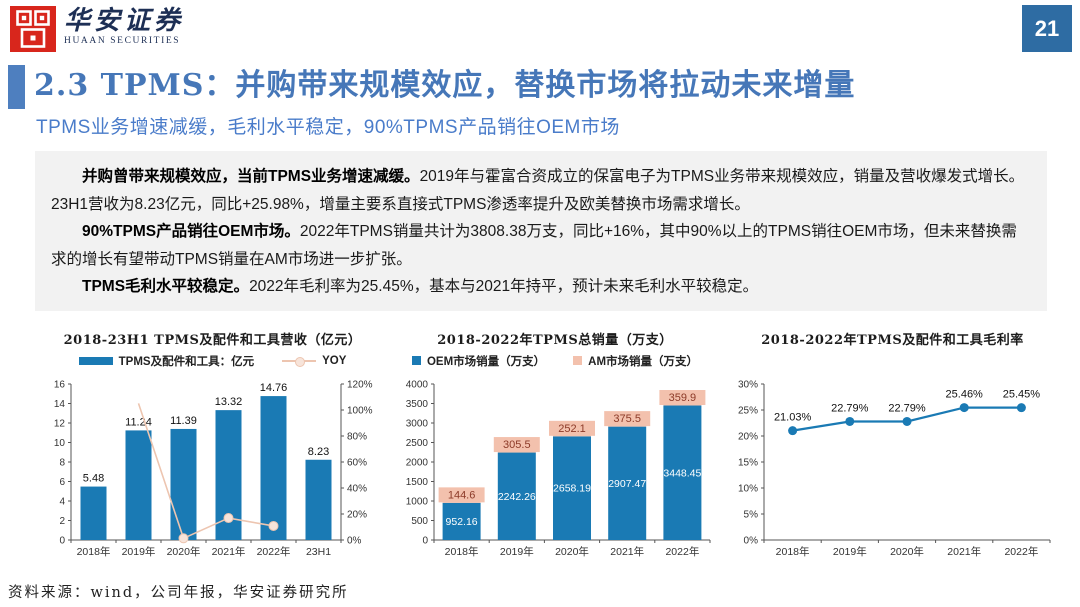 Image resolution: width=1080 pixels, height=607 pixels. Describe the element at coordinates (748, 488) in the screenshot. I see `svg-text: 10%` at that location.